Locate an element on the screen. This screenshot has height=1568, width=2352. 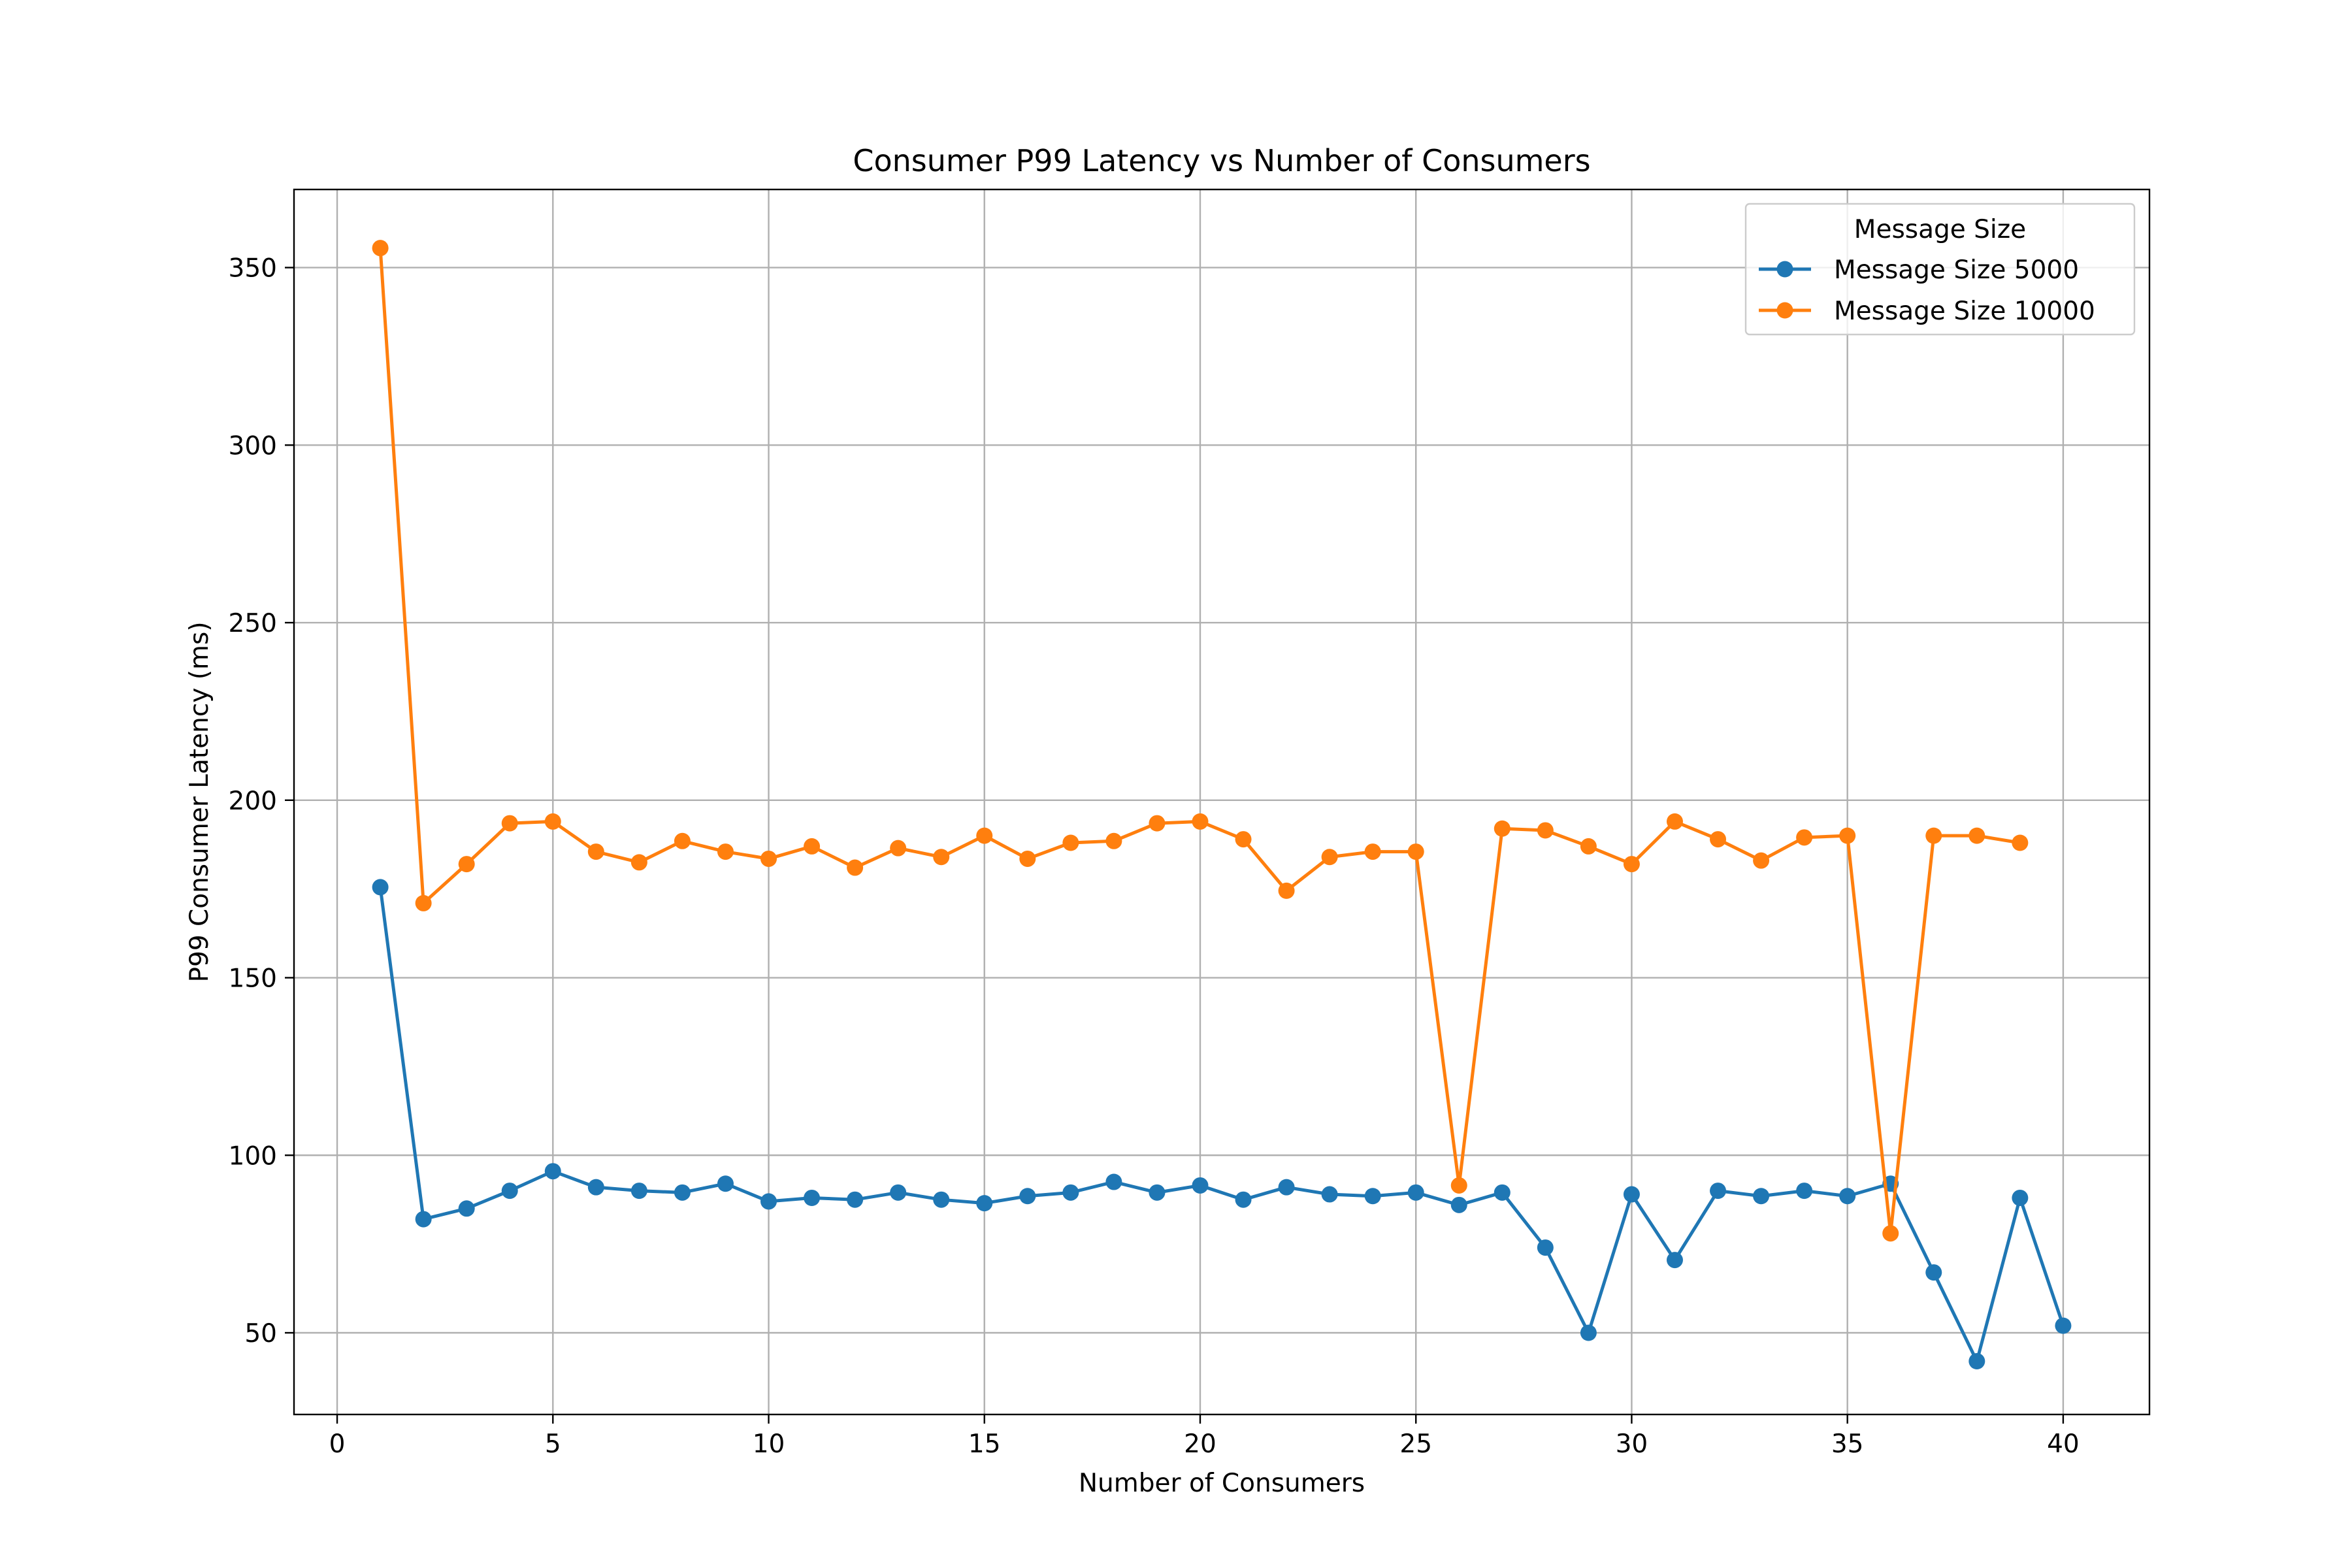
legend-box is located at coordinates (1940, 269).